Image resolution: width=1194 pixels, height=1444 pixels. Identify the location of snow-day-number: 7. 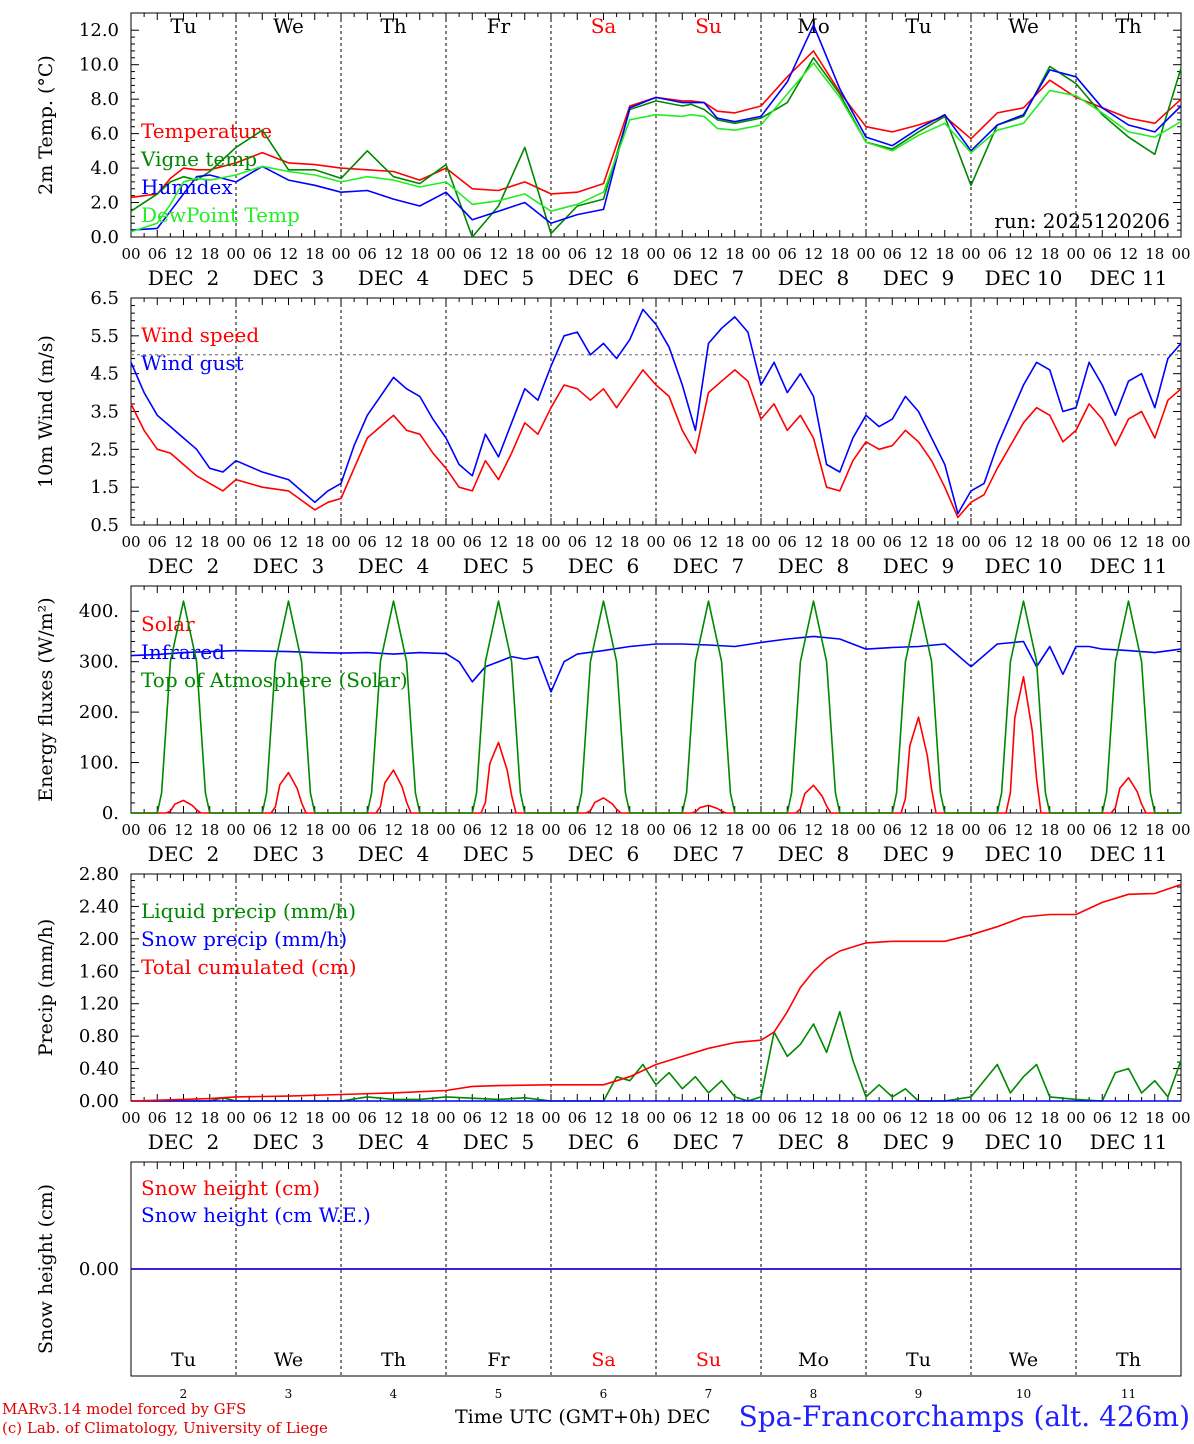
(709, 1394).